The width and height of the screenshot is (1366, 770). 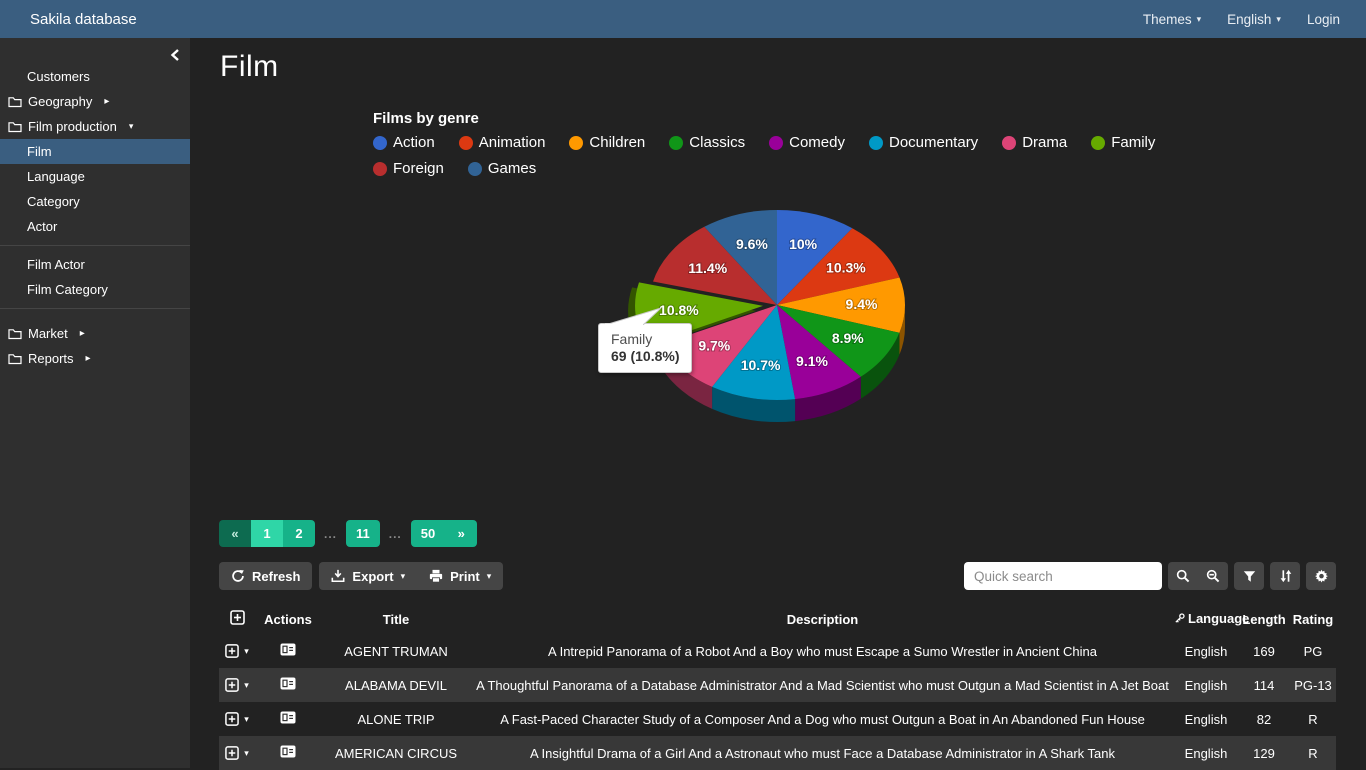 What do you see at coordinates (95, 226) in the screenshot?
I see `sidebar-item-actor: Actor` at bounding box center [95, 226].